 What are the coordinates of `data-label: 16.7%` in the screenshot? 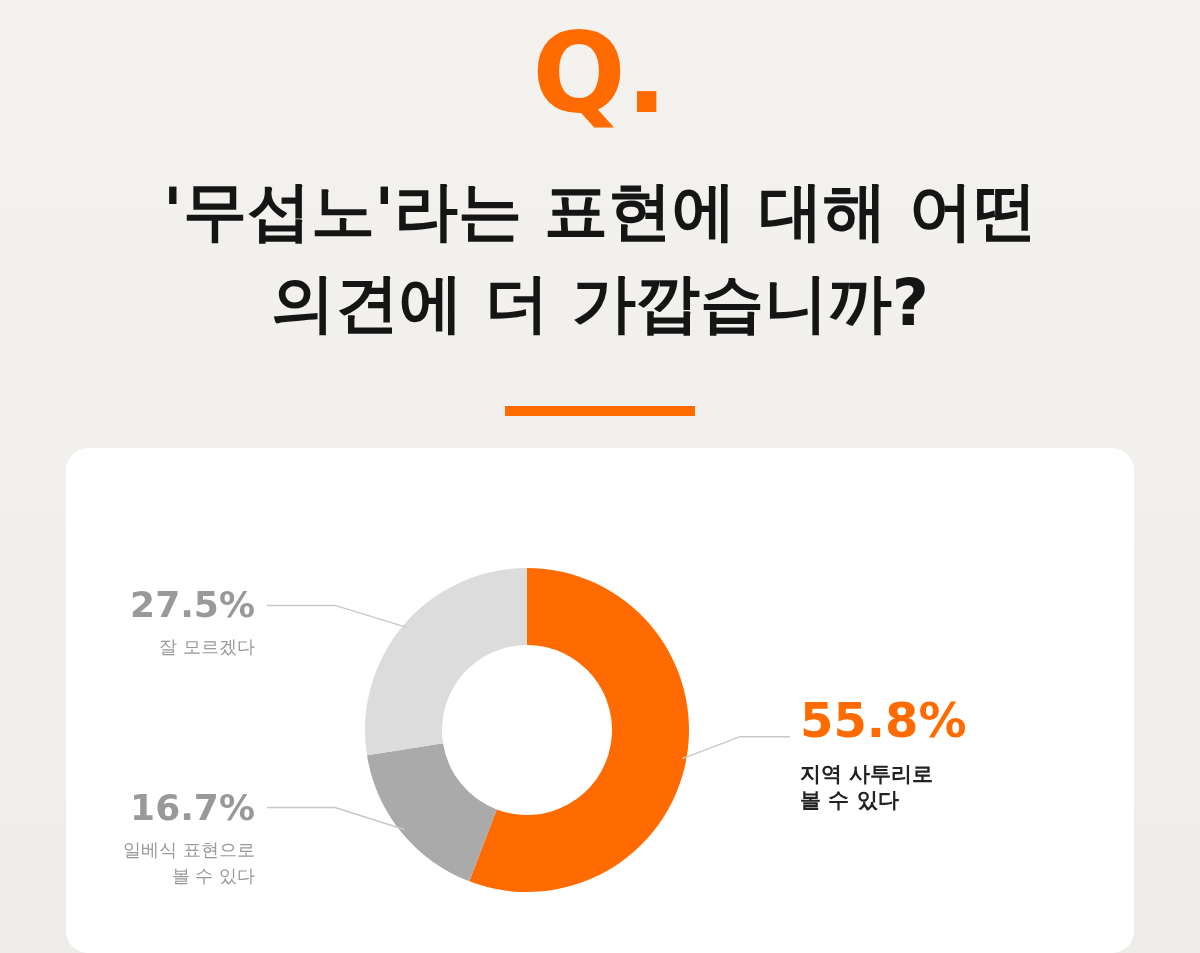 It's located at (192, 807).